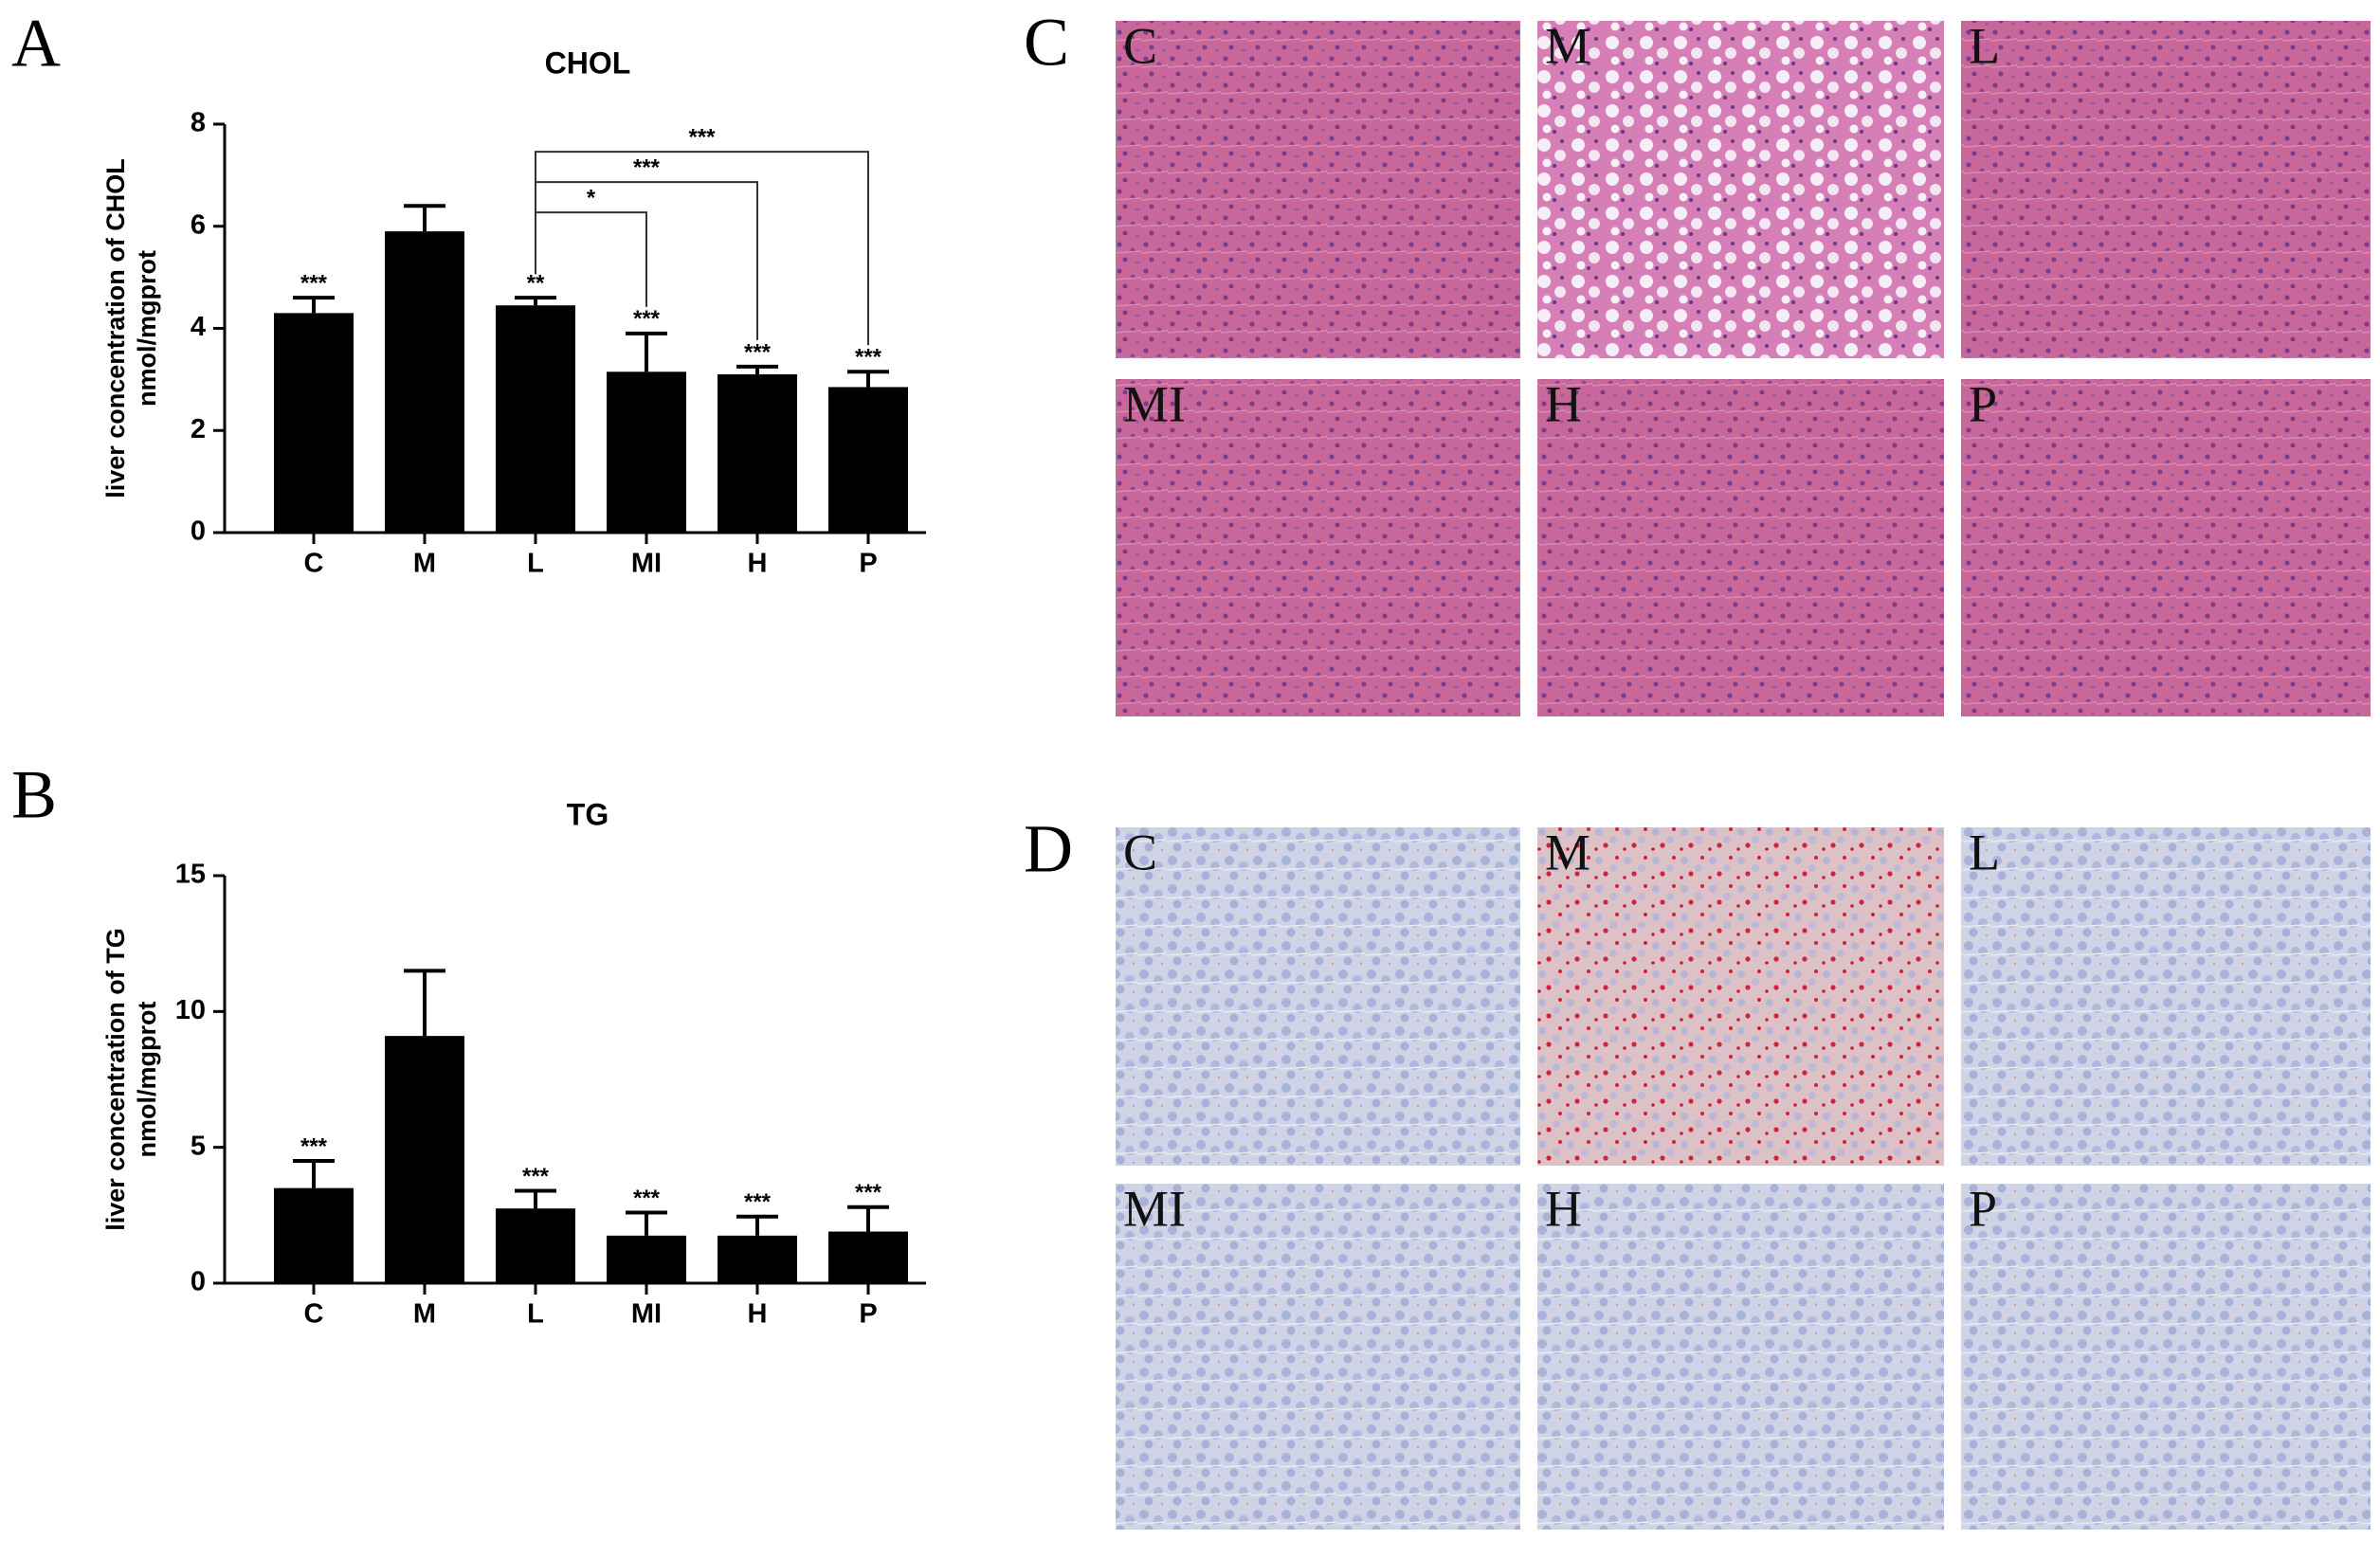 This screenshot has width=2380, height=1558. What do you see at coordinates (190, 875) in the screenshot?
I see `y-tick-label: 15` at bounding box center [190, 875].